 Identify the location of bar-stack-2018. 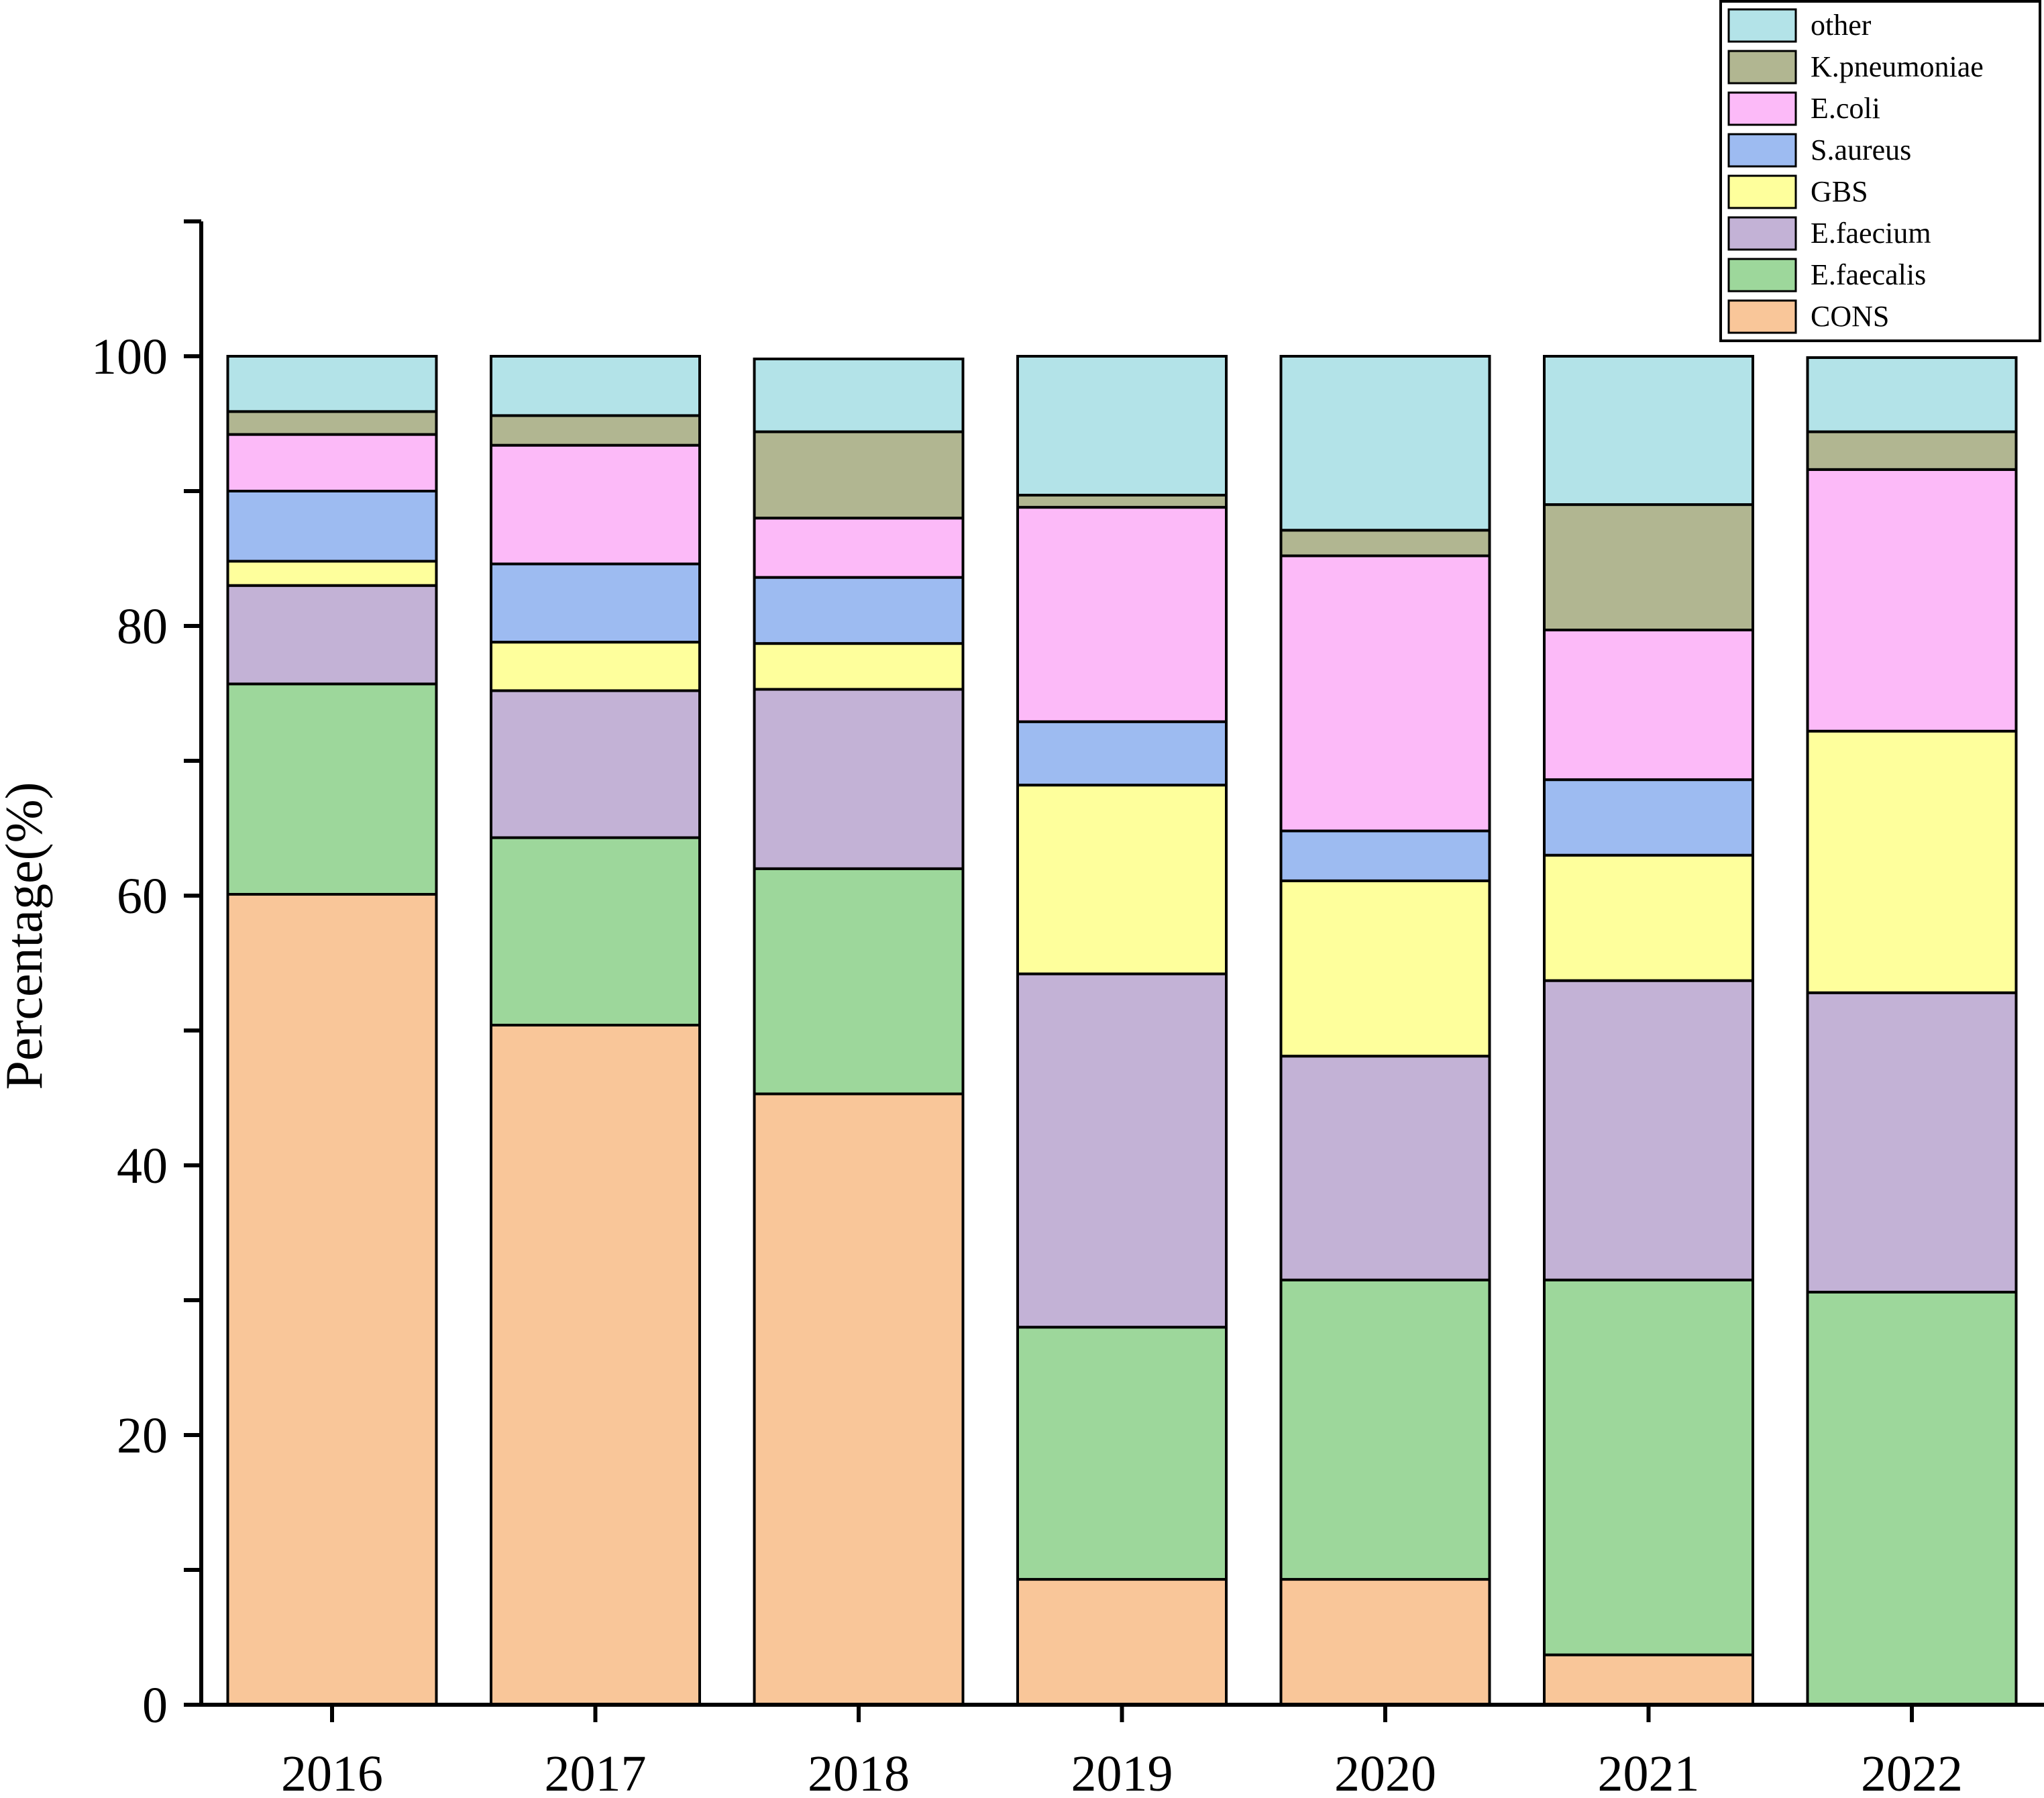
(859, 1032).